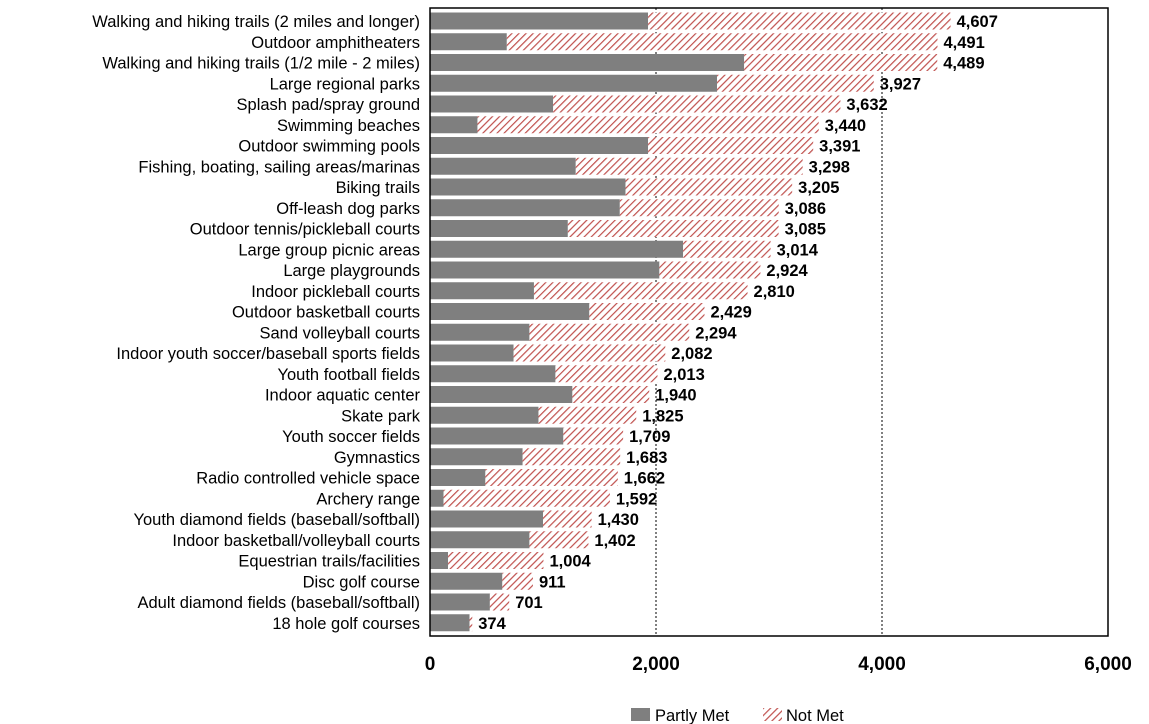 This screenshot has height=724, width=1149. Describe the element at coordinates (692, 715) in the screenshot. I see `legend-label-partly-met: Partly Met` at that location.